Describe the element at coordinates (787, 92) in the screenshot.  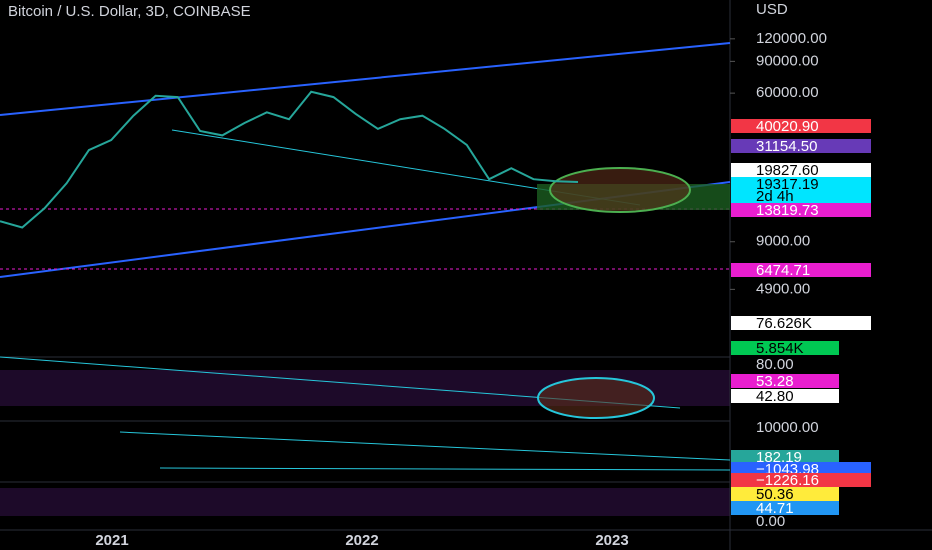
I see `y-tick-label: 60000.00` at that location.